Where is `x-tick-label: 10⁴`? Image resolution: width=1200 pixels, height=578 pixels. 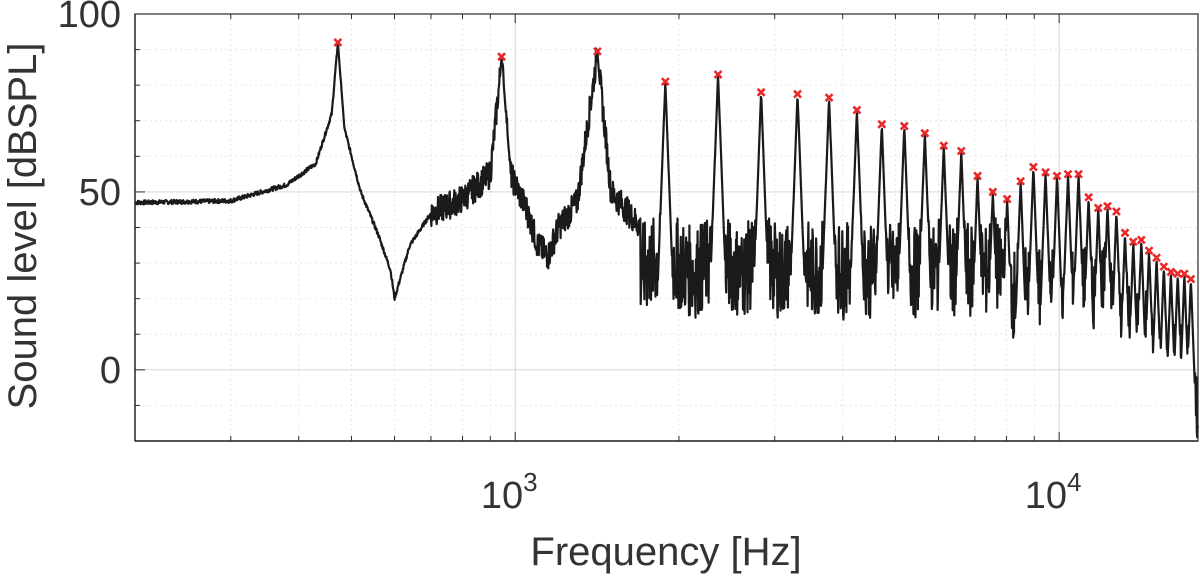
x-tick-label: 10⁴ is located at coordinates (1053, 492).